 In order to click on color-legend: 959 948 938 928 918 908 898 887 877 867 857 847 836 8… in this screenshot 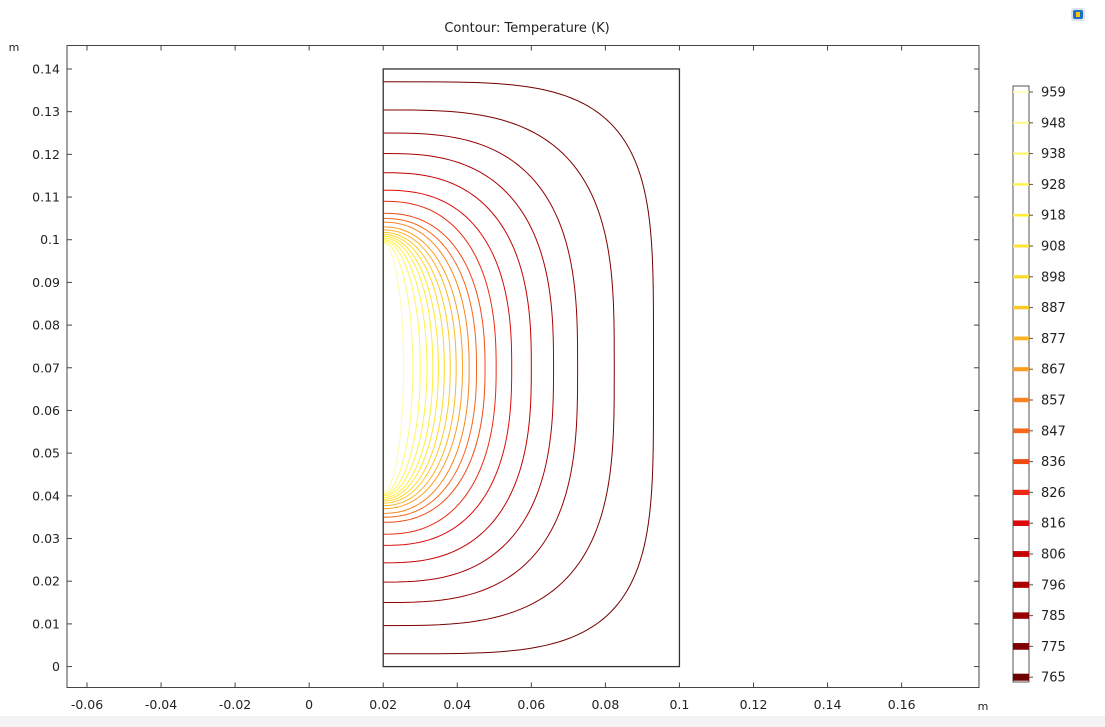, I will do `click(1039, 385)`.